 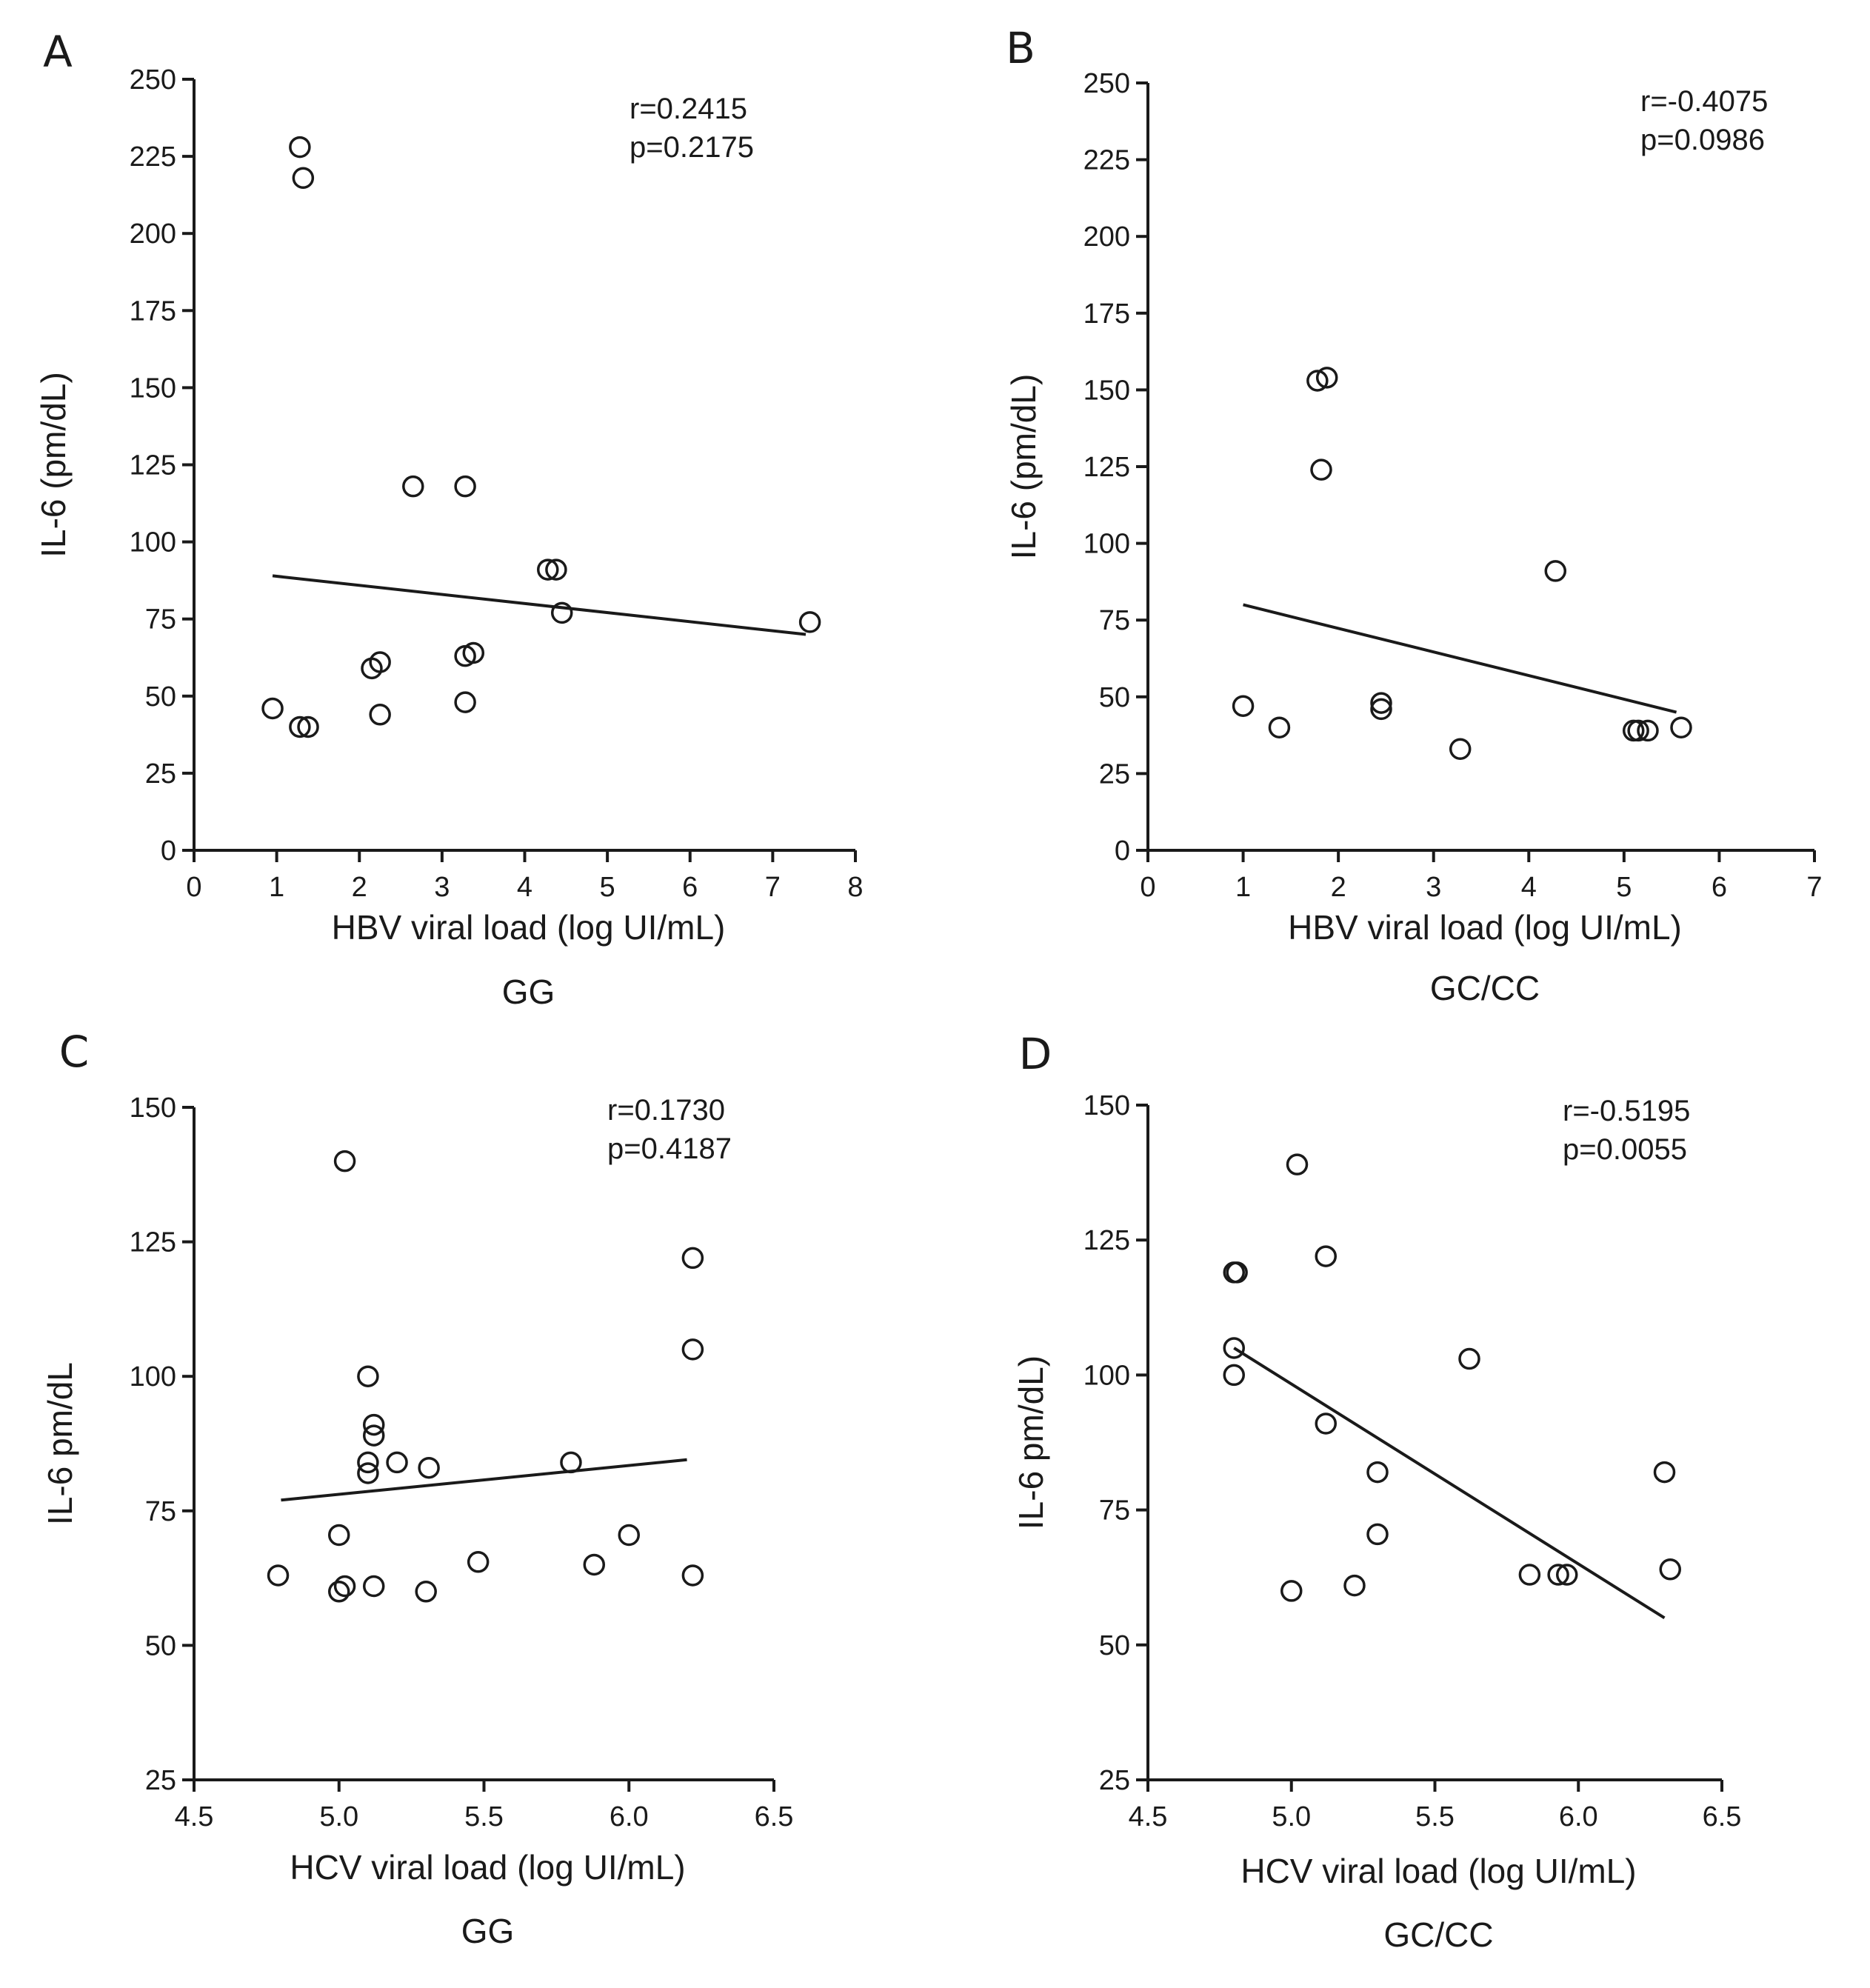 What do you see at coordinates (442, 887) in the screenshot?
I see `x-tick-label-a: 3` at bounding box center [442, 887].